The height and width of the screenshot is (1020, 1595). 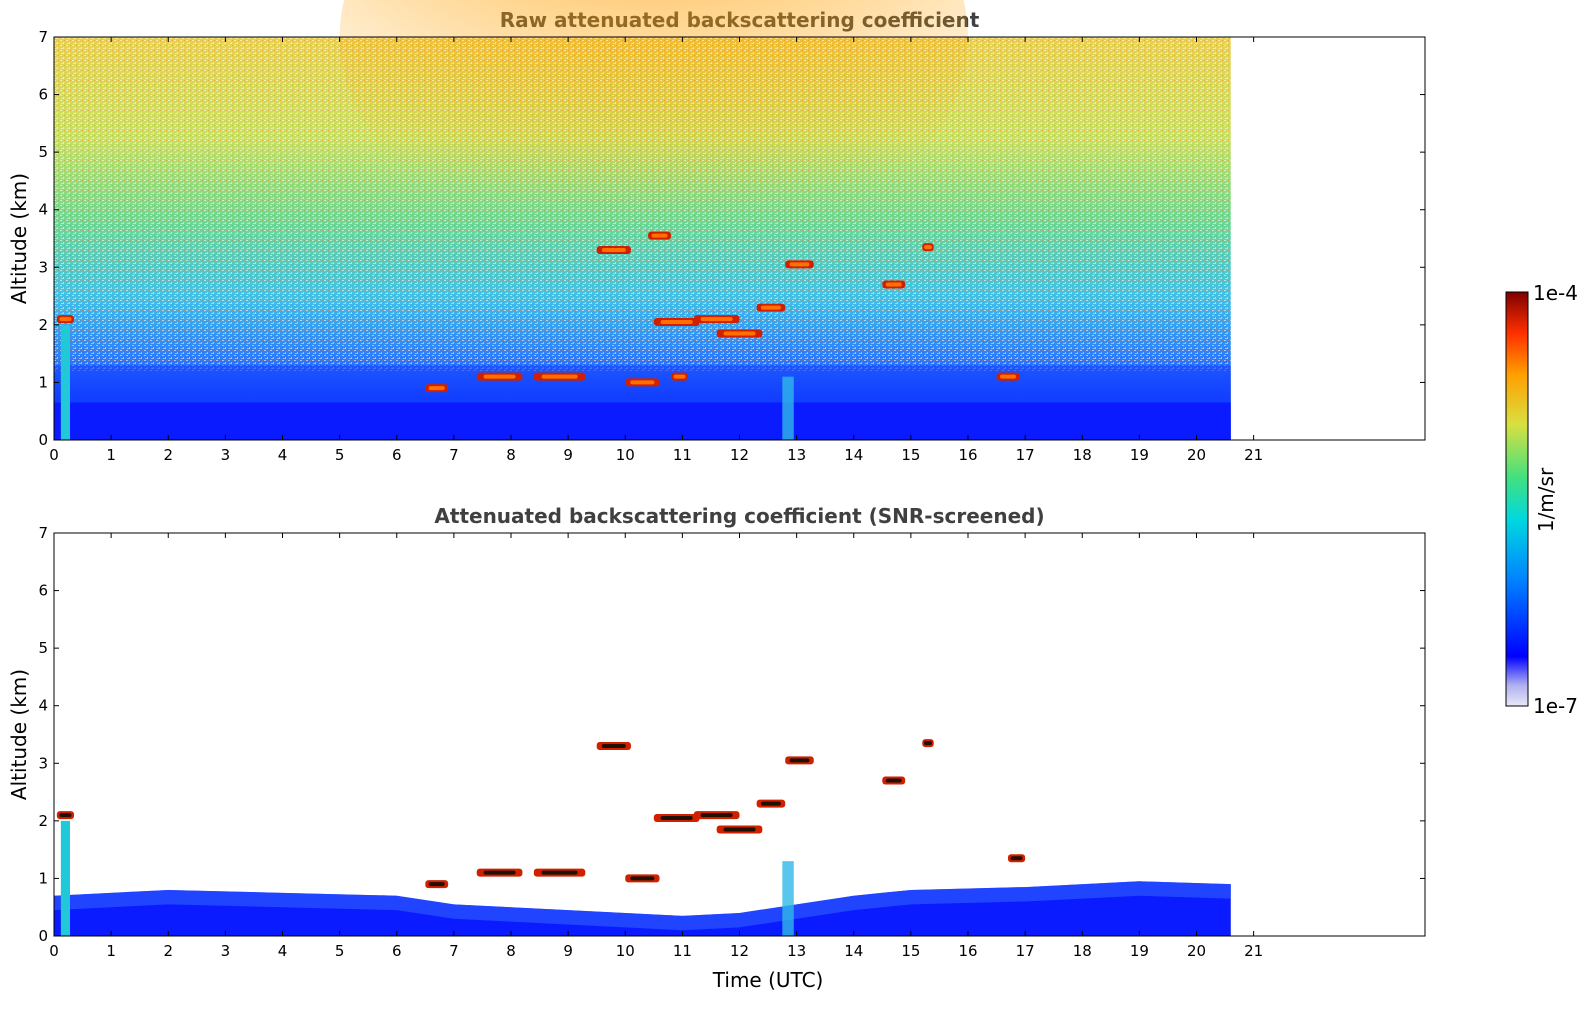 What do you see at coordinates (454, 455) in the screenshot?
I see `x-tick-label: 7` at bounding box center [454, 455].